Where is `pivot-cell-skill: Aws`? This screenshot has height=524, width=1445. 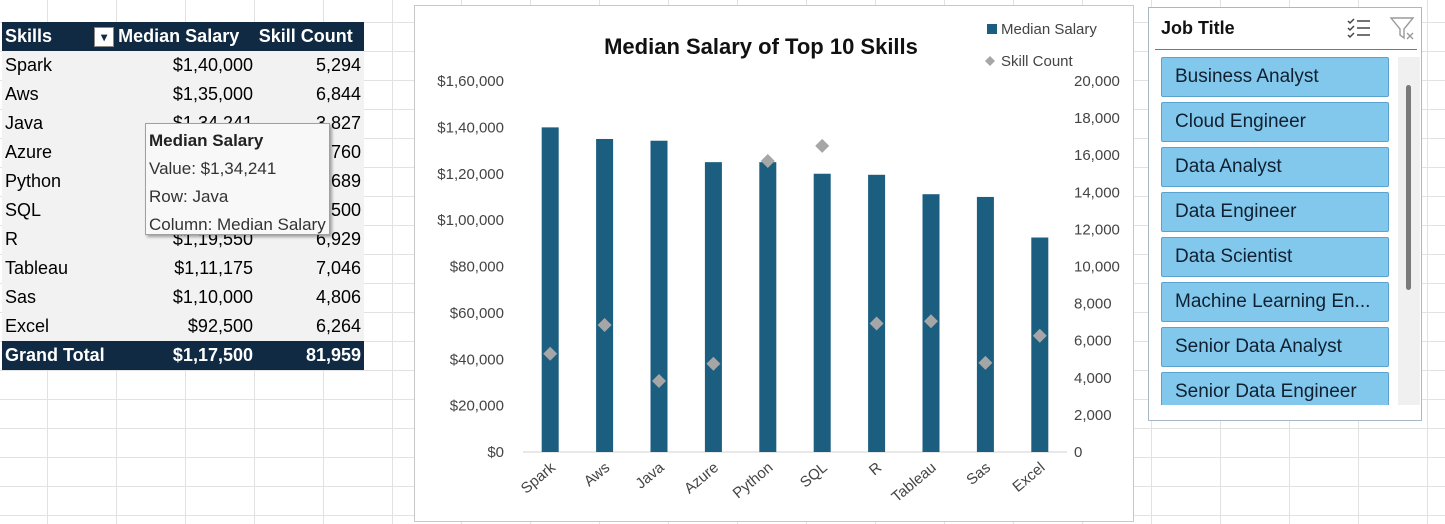 pivot-cell-skill: Aws is located at coordinates (22, 94).